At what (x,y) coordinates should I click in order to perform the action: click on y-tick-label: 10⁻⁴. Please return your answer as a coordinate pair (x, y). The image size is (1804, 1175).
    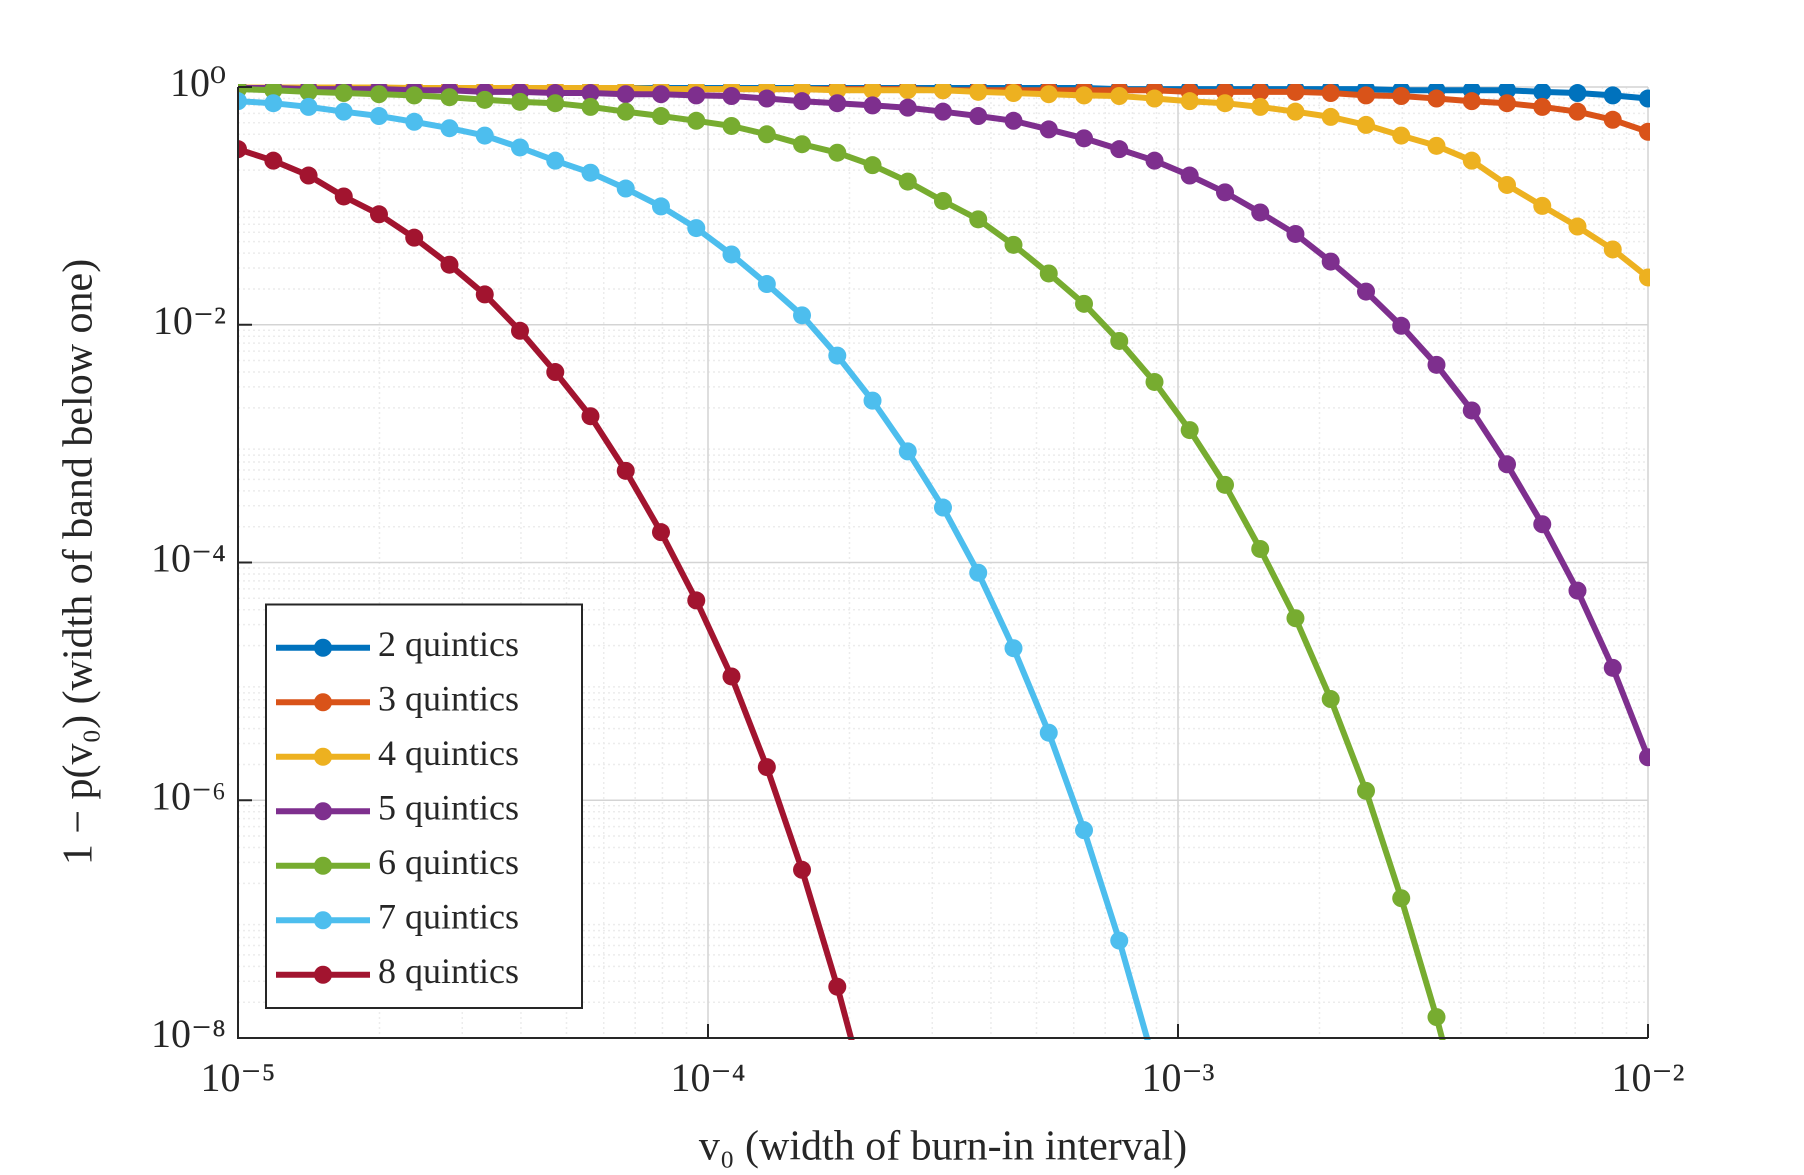
    Looking at the image, I should click on (188, 558).